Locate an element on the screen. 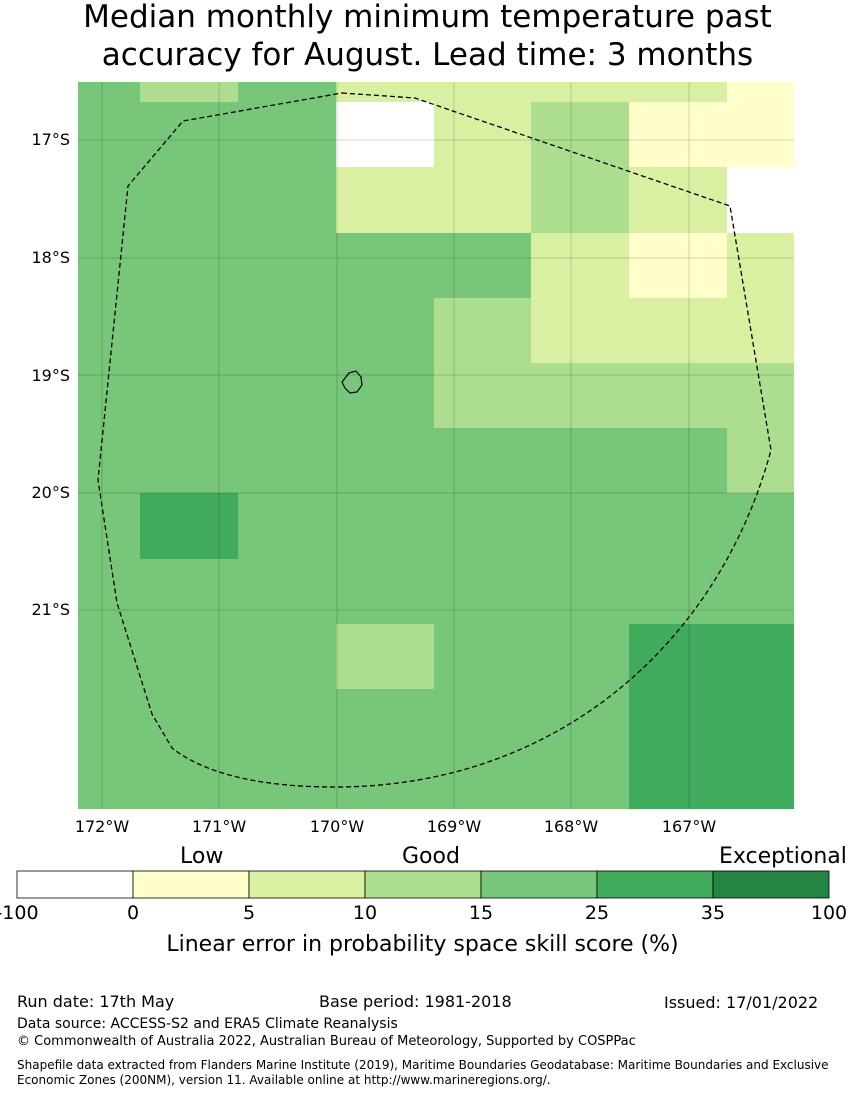 The height and width of the screenshot is (1095, 855). colorbar-word-exceptional: Exceptional is located at coordinates (783, 856).